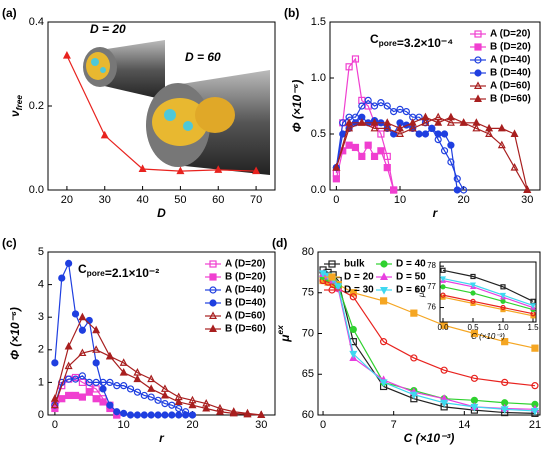  What do you see at coordinates (411, 264) in the screenshot?
I see `legend-label: D = 40` at bounding box center [411, 264].